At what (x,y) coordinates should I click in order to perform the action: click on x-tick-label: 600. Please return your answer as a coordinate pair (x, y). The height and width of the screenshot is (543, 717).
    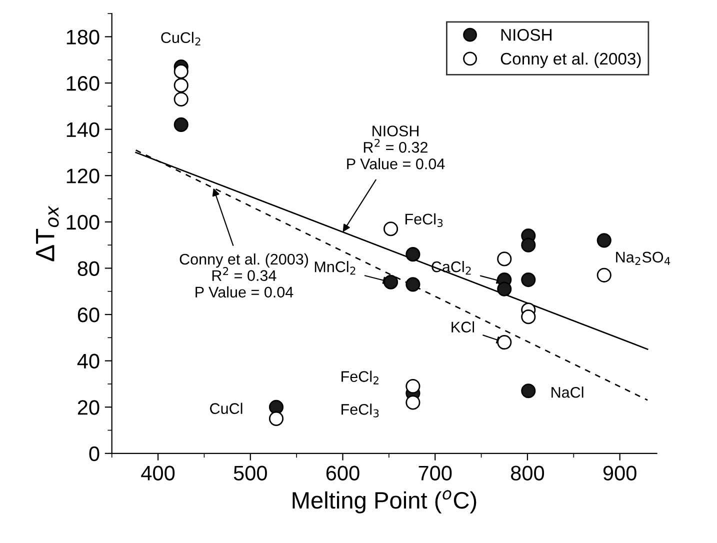
    Looking at the image, I should click on (343, 473).